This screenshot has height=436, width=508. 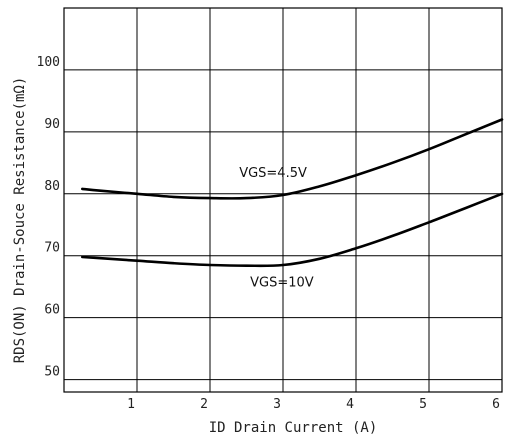 I want to click on y-tick-label: 60, so click(x=52, y=310).